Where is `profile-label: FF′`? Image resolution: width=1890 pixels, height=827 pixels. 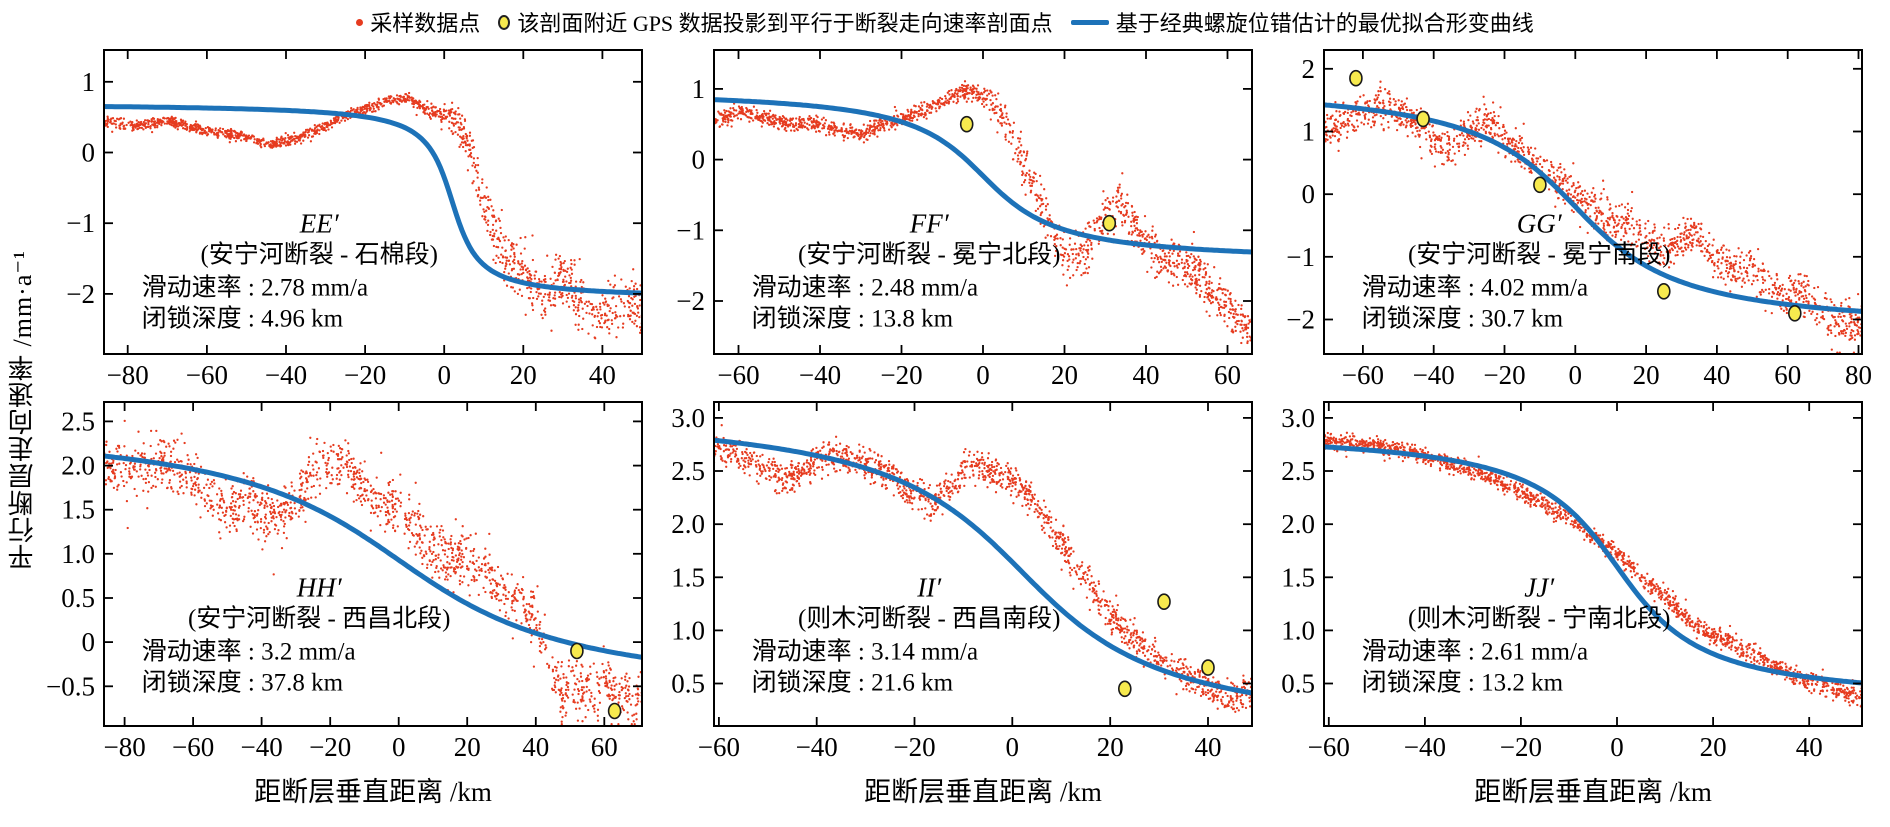
profile-label: FF′ is located at coordinates (929, 223).